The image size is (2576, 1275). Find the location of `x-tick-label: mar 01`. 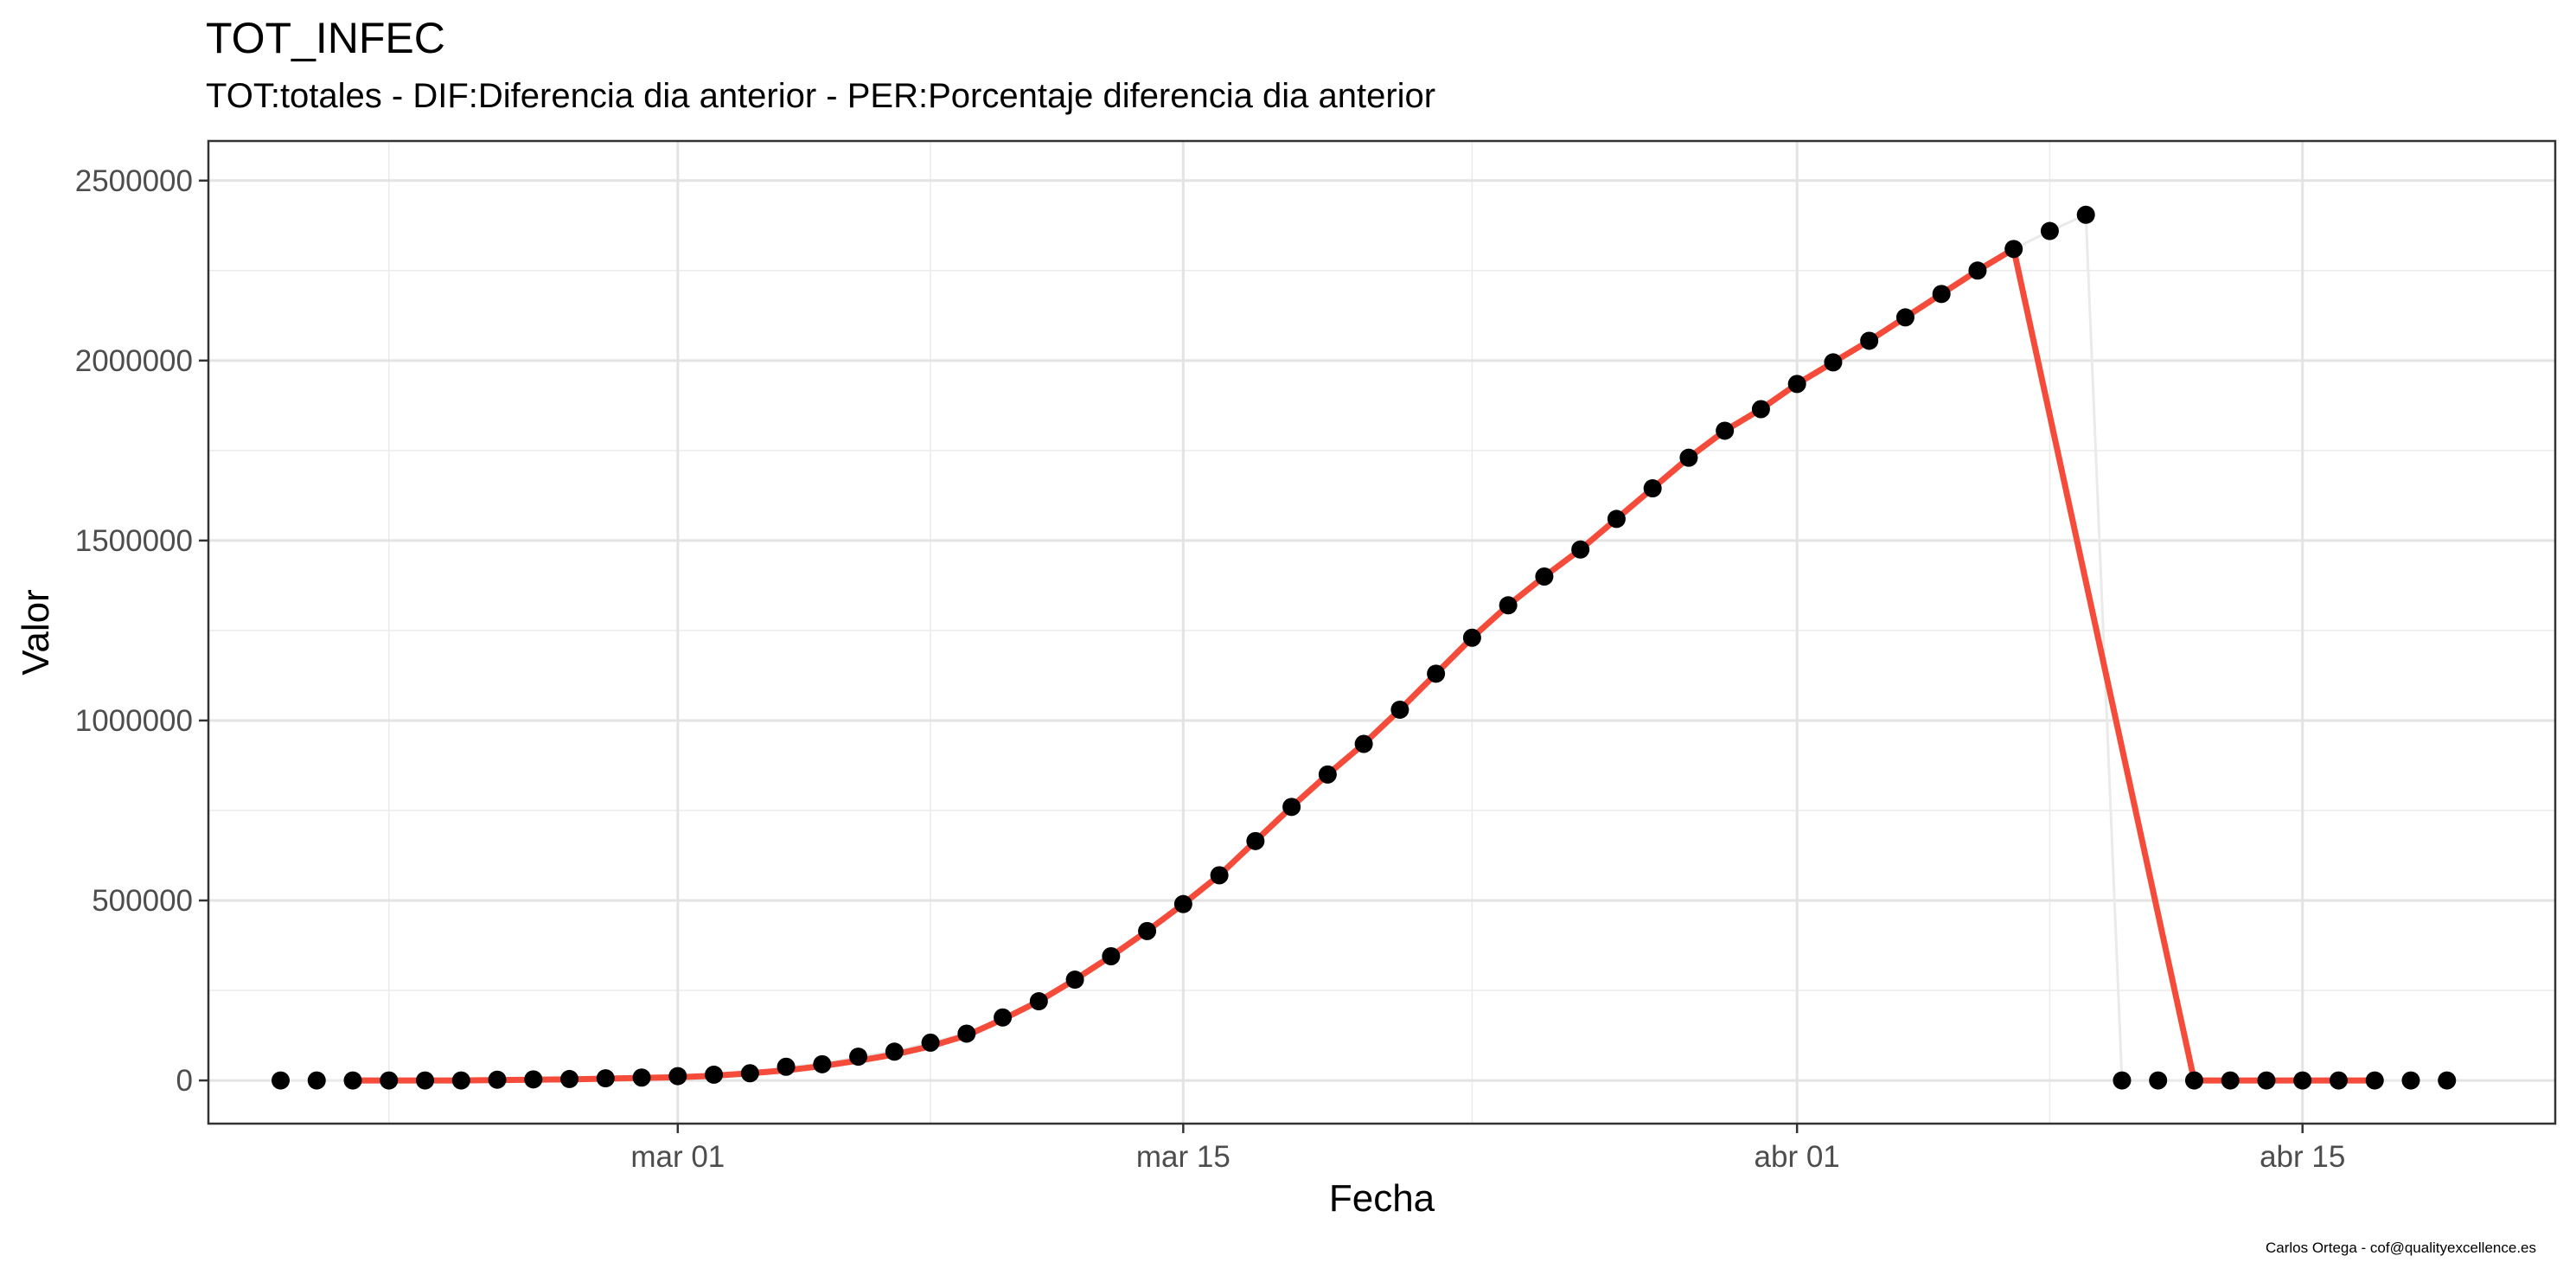

x-tick-label: mar 01 is located at coordinates (678, 1157).